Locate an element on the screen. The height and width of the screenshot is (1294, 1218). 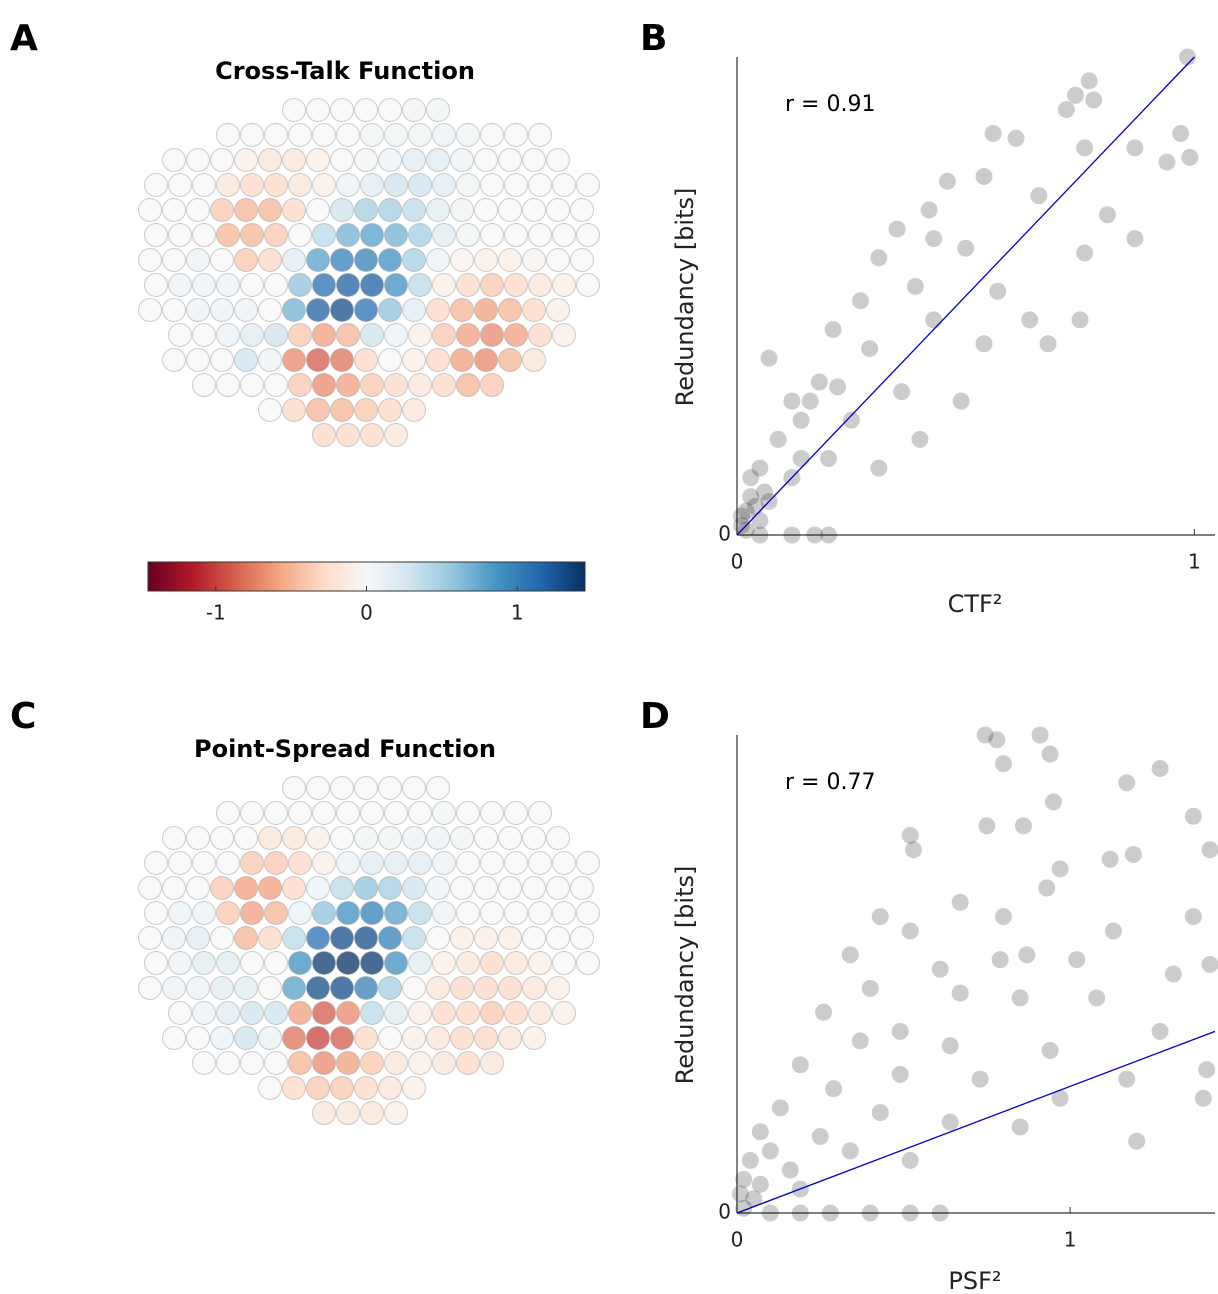
y-axis-label: Redundancy [bits] is located at coordinates (685, 975).